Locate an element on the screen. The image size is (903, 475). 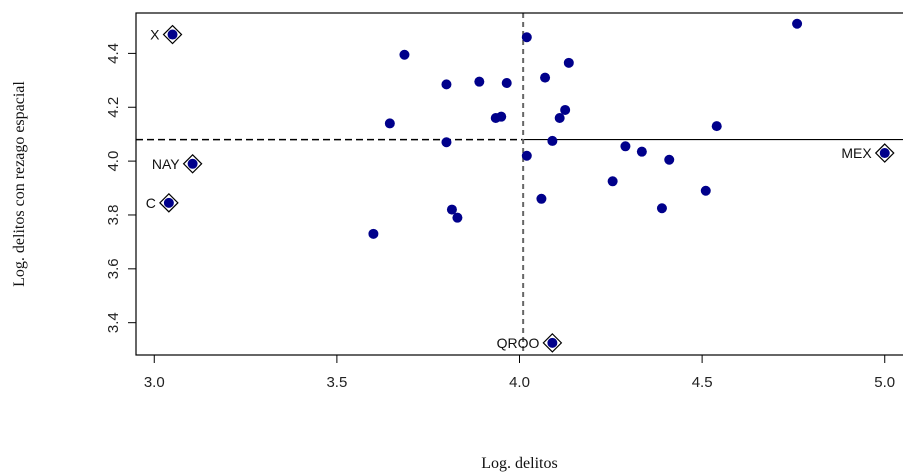
x-tick-label: 4.5 is located at coordinates (702, 382).